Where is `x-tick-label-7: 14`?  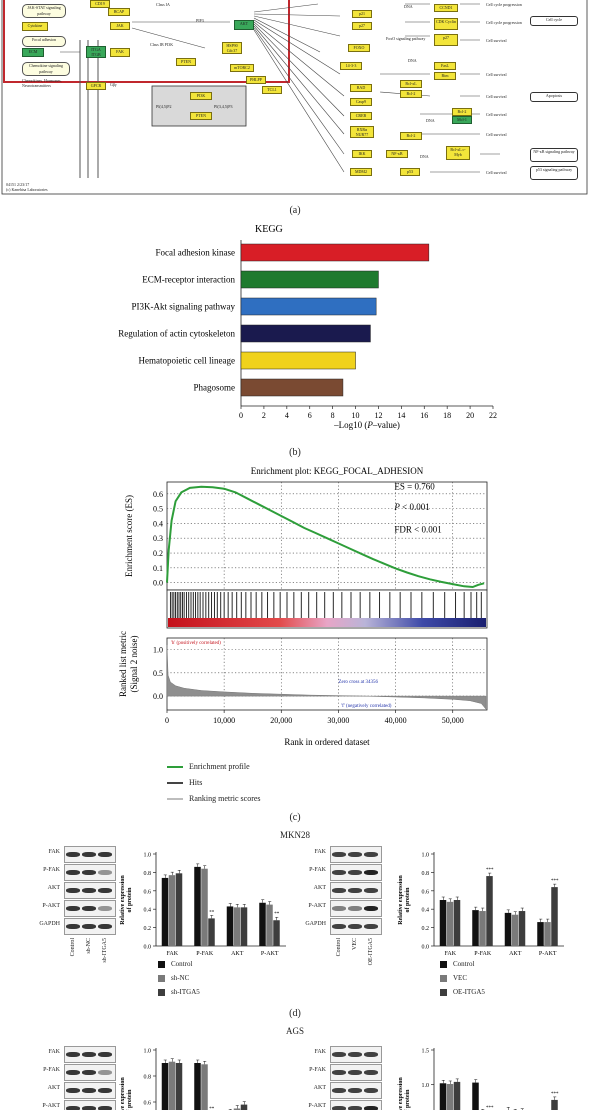
x-tick-label-7: 14 is located at coordinates (401, 415).